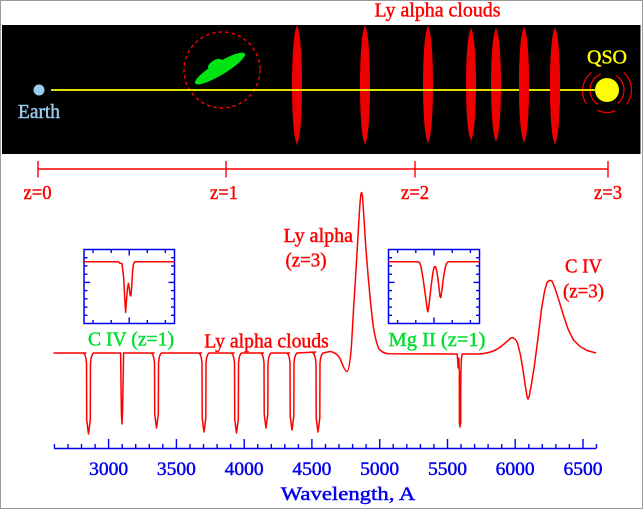 This screenshot has height=509, width=643. What do you see at coordinates (311, 469) in the screenshot?
I see `svg-text: 4500` at bounding box center [311, 469].